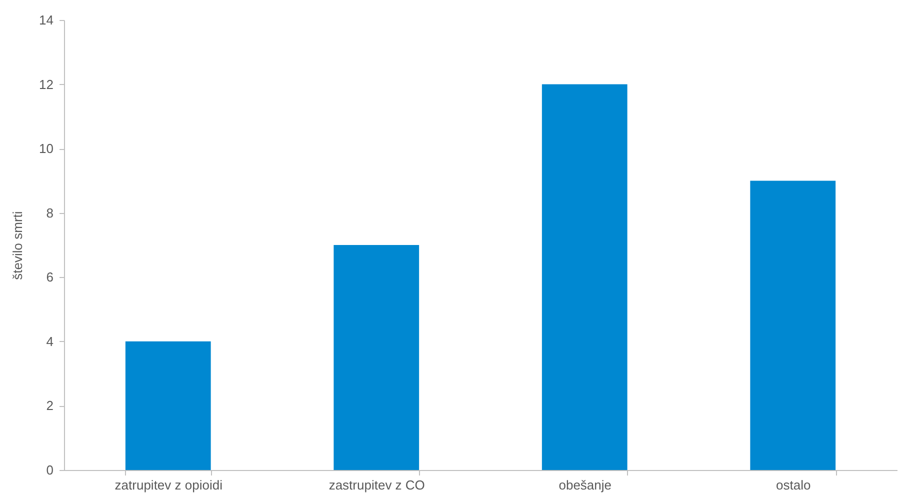 This screenshot has height=501, width=918. What do you see at coordinates (46, 84) in the screenshot?
I see `y-tick-label: 12` at bounding box center [46, 84].